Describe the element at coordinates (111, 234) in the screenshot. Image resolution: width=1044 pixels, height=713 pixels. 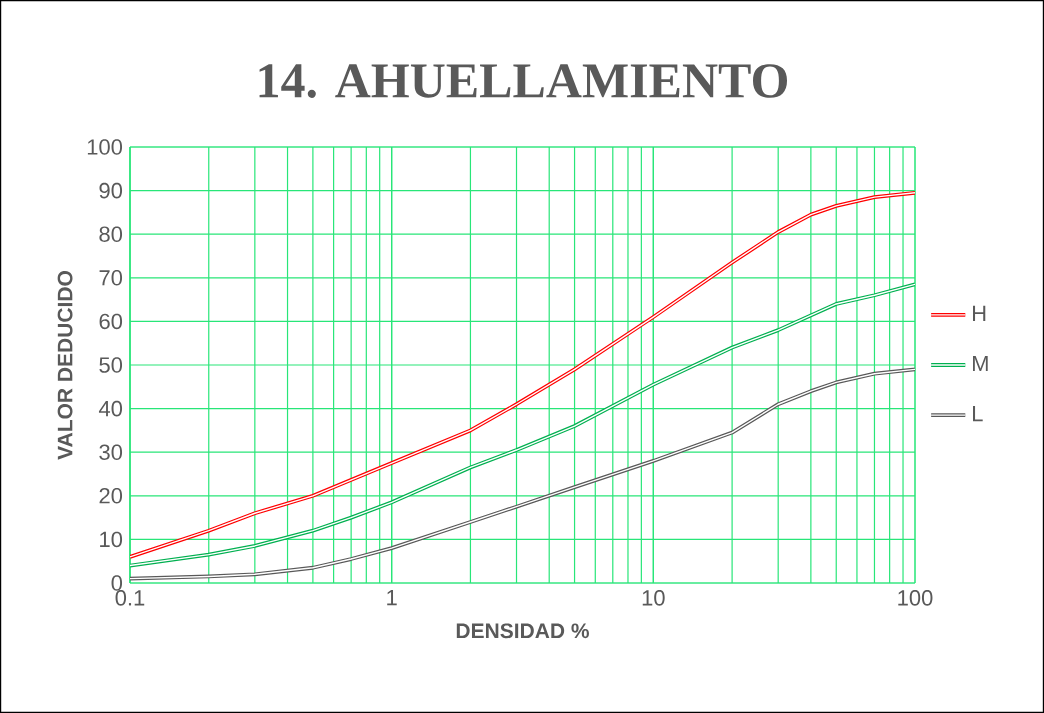
I see `y-tick-label: 80` at that location.